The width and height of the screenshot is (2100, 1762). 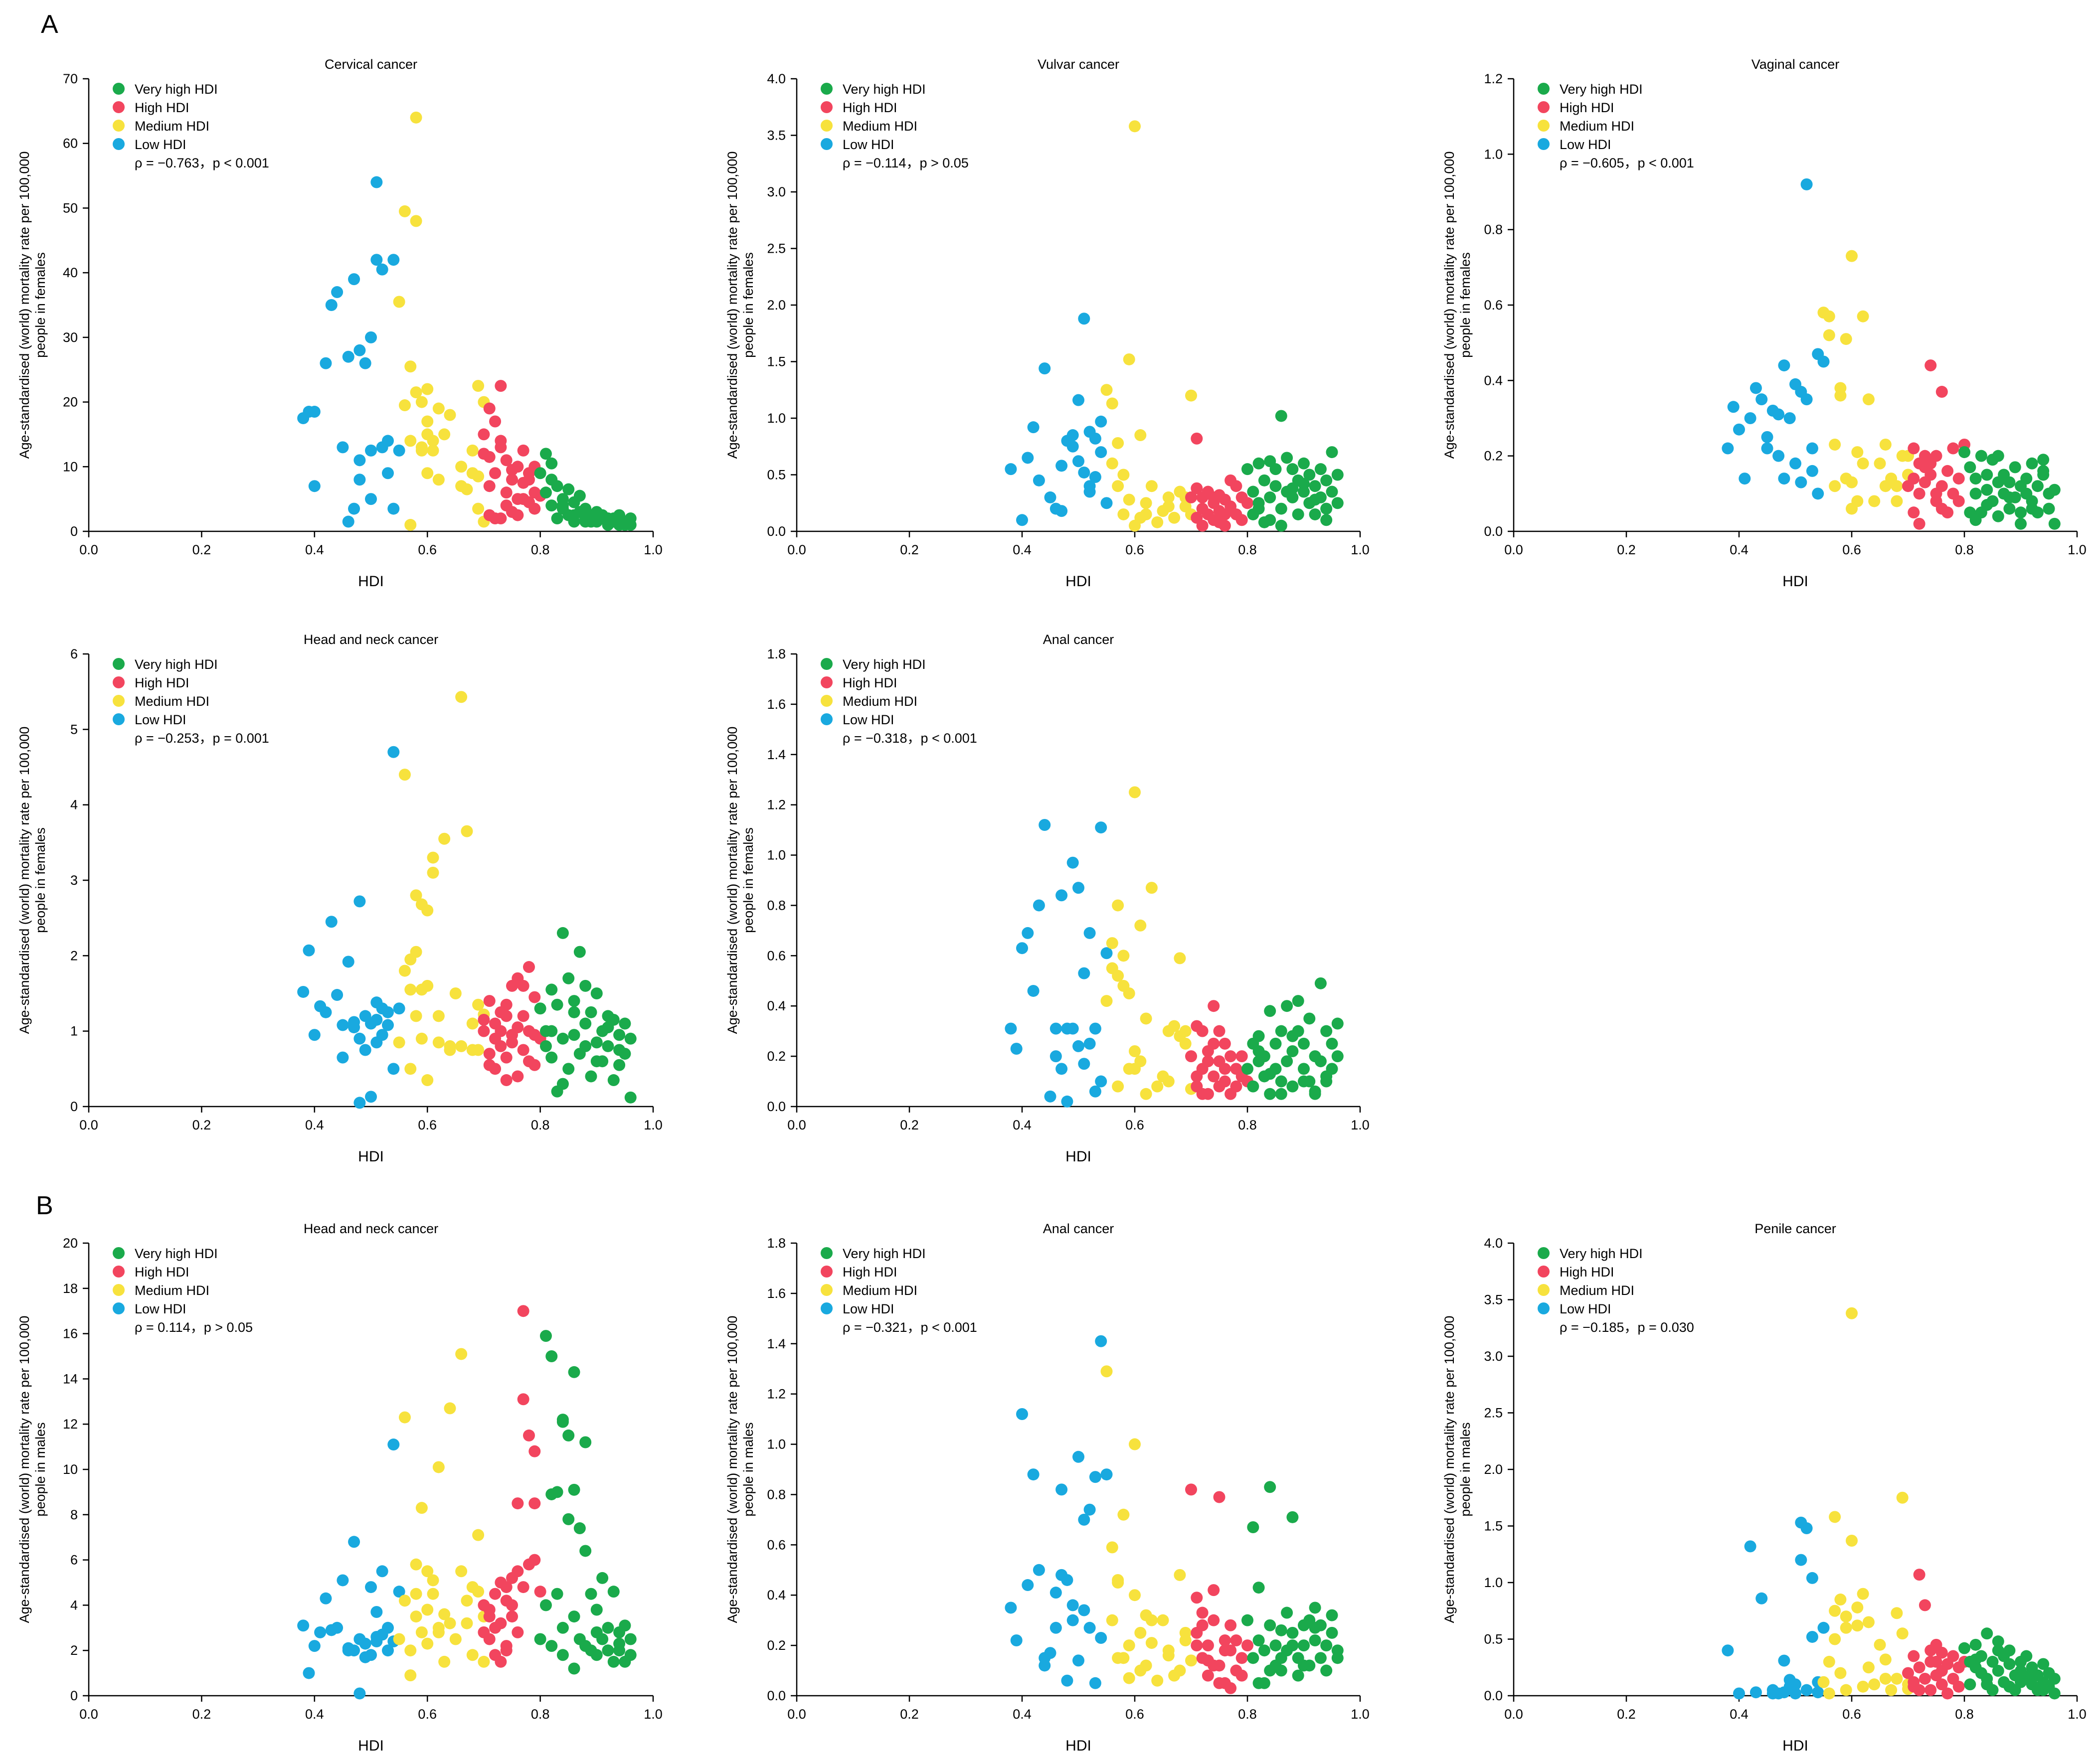 What do you see at coordinates (371, 1746) in the screenshot?
I see `x-axis-label: HDI` at bounding box center [371, 1746].